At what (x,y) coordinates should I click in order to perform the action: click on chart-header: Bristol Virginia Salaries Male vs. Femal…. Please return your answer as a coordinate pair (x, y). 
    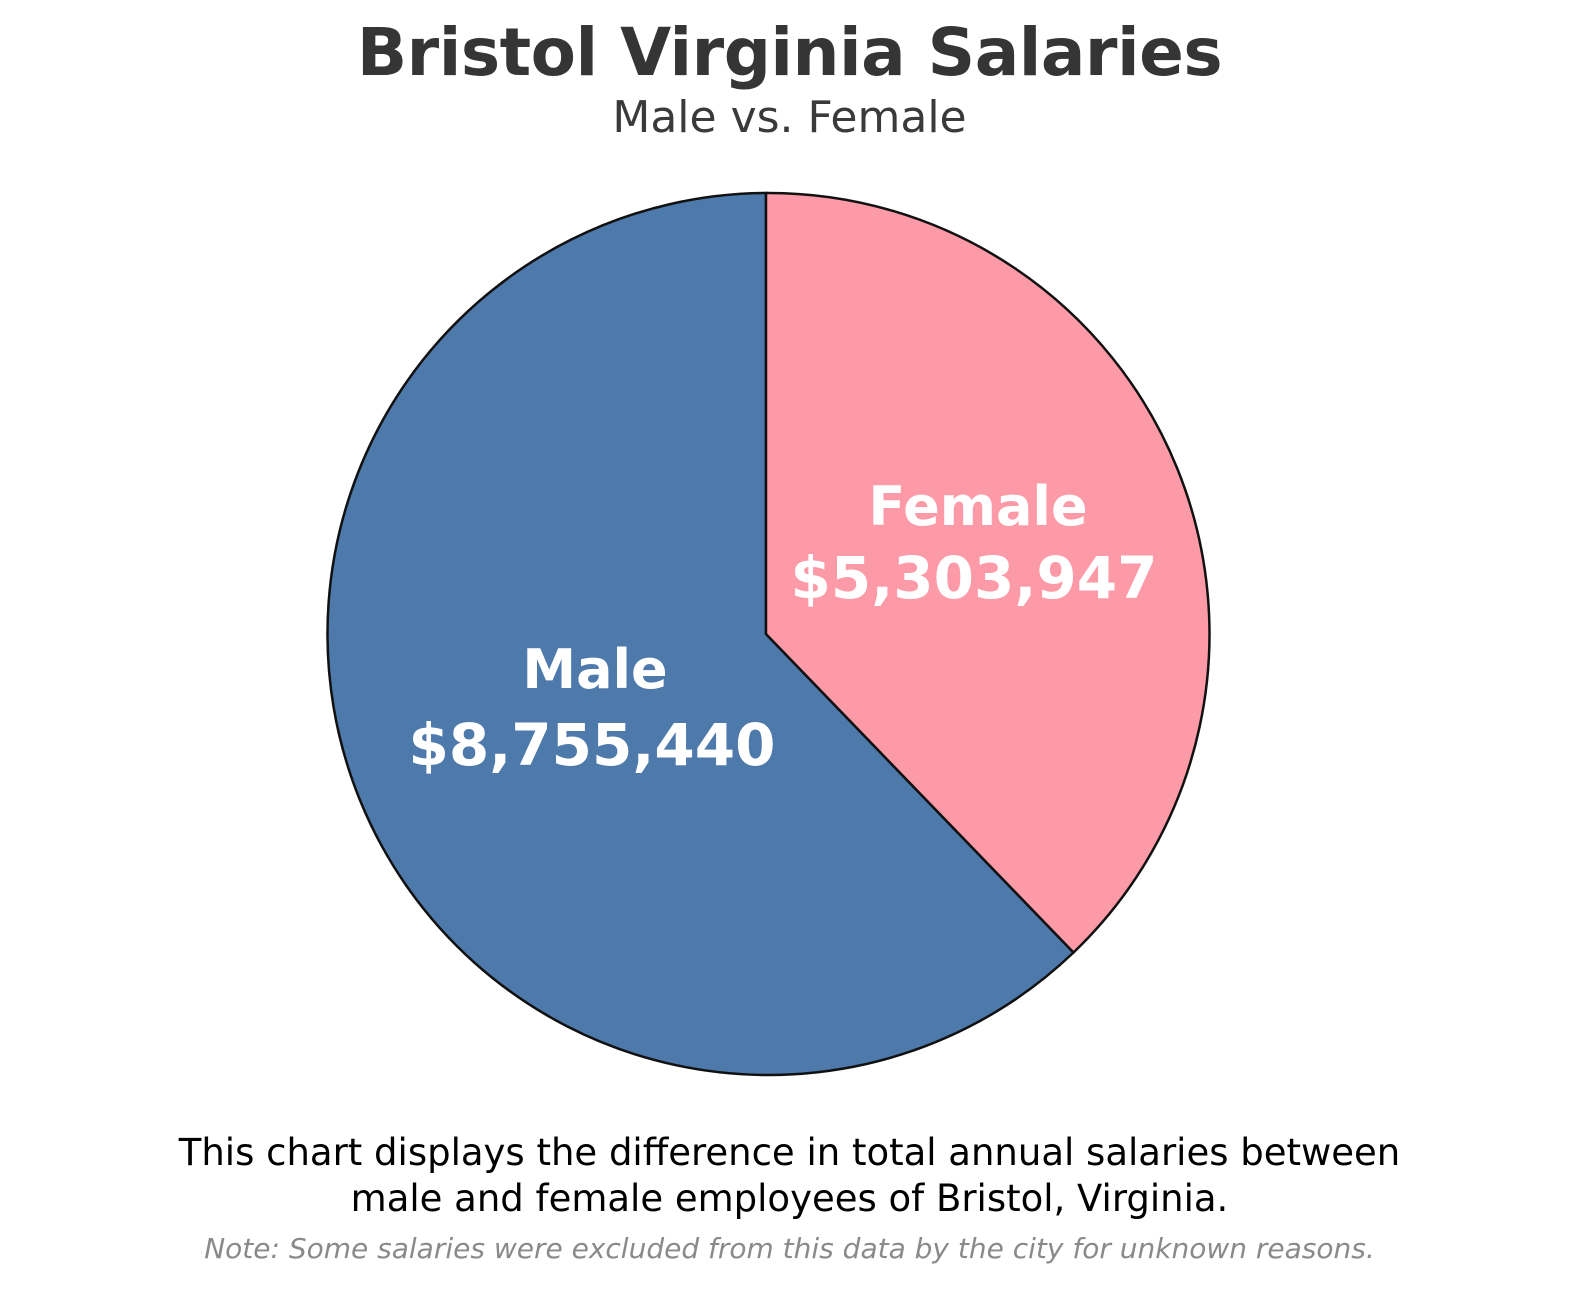
    Looking at the image, I should click on (789, 71).